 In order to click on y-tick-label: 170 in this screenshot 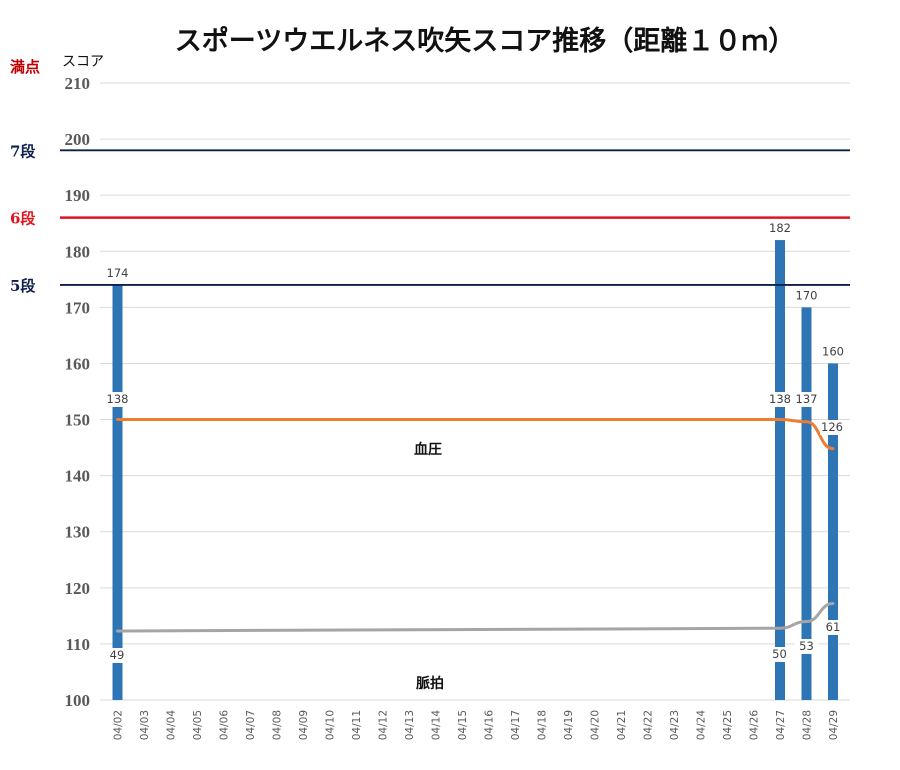, I will do `click(78, 307)`.